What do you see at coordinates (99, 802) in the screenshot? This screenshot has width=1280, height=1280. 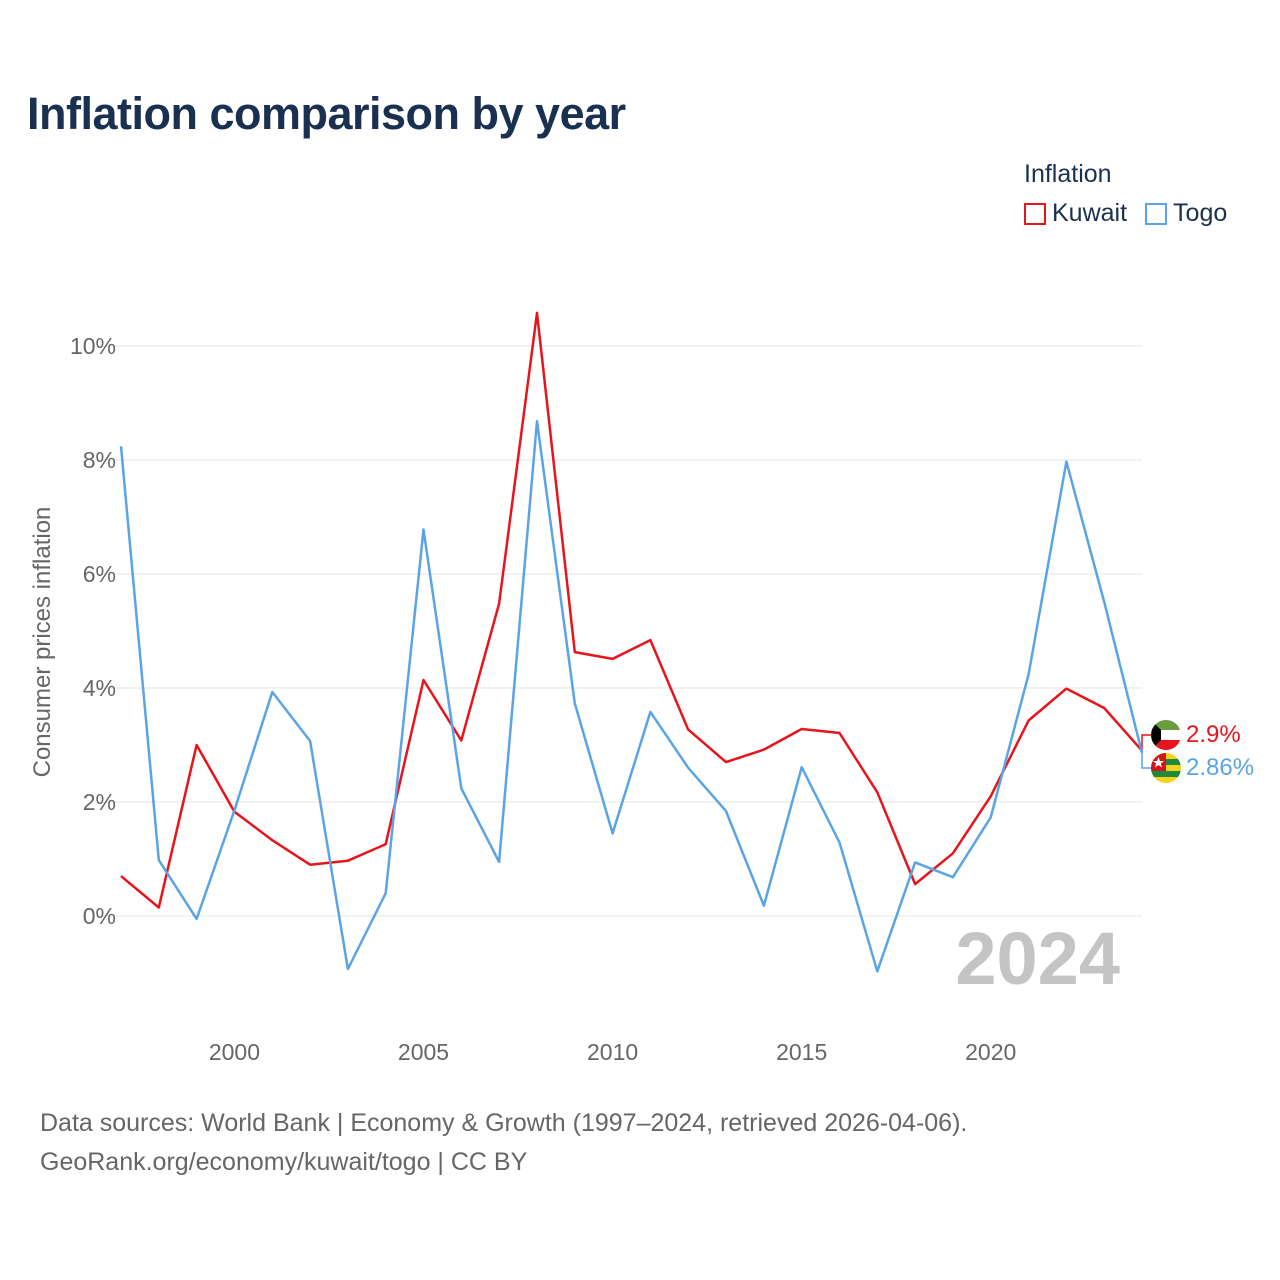 I see `y-tick-label: 2%` at bounding box center [99, 802].